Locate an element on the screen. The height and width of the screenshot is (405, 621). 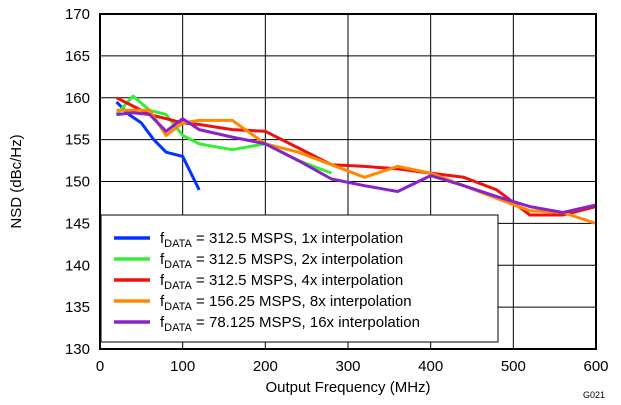
legend-entry: fDATA = 312.5 MSPS, 1x interpolation is located at coordinates (281, 240).